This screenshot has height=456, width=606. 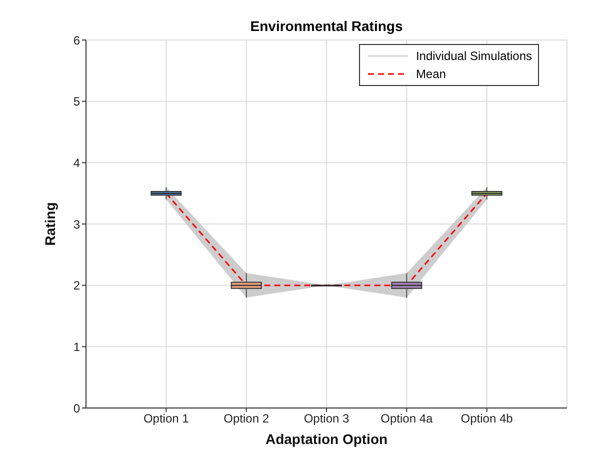 I want to click on y-tick-label: 2, so click(x=76, y=285).